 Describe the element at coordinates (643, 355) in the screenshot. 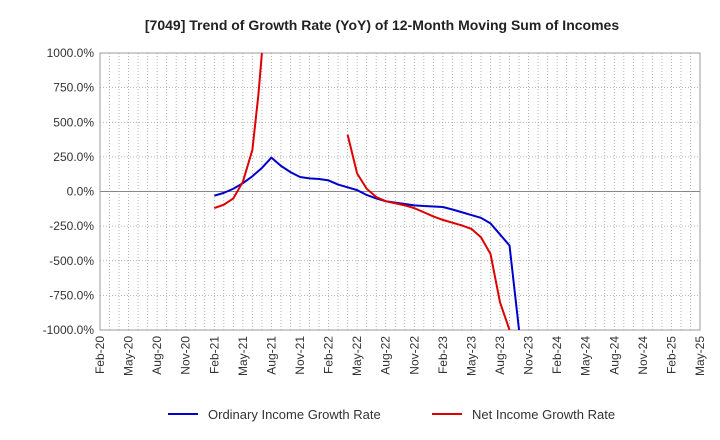

I see `x-tick-label: Nov-24` at that location.